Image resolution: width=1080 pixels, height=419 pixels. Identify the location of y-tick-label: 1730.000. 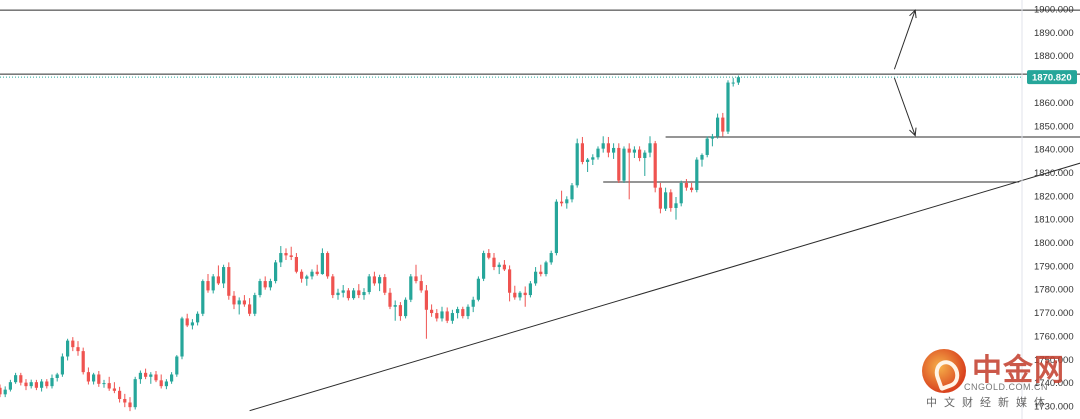
(1054, 407).